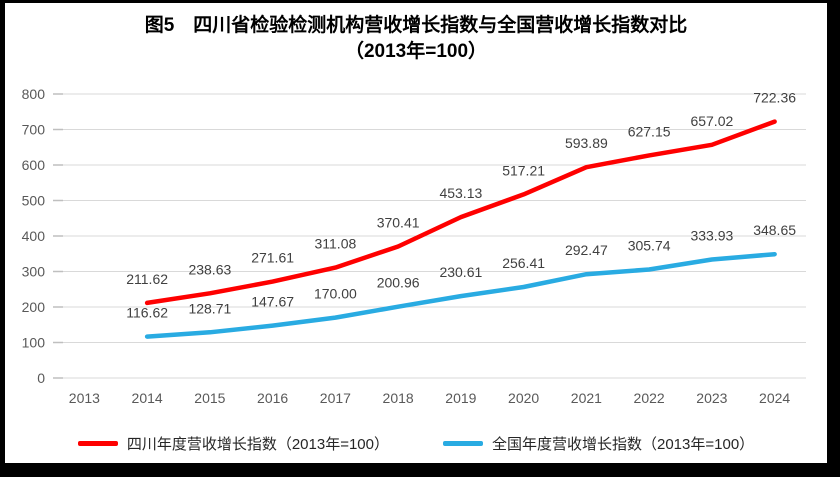  What do you see at coordinates (586, 143) in the screenshot?
I see `data-label: 593.89` at bounding box center [586, 143].